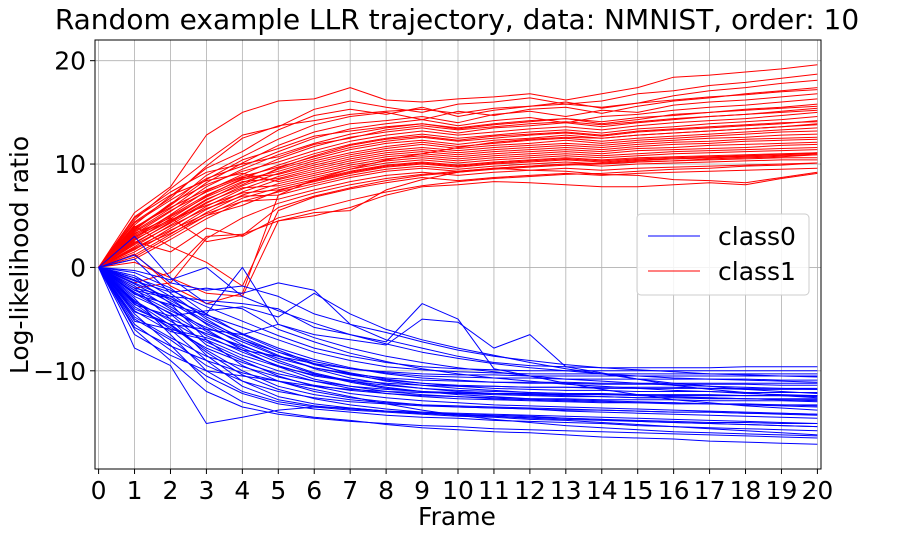 This screenshot has width=897, height=536. Describe the element at coordinates (757, 271) in the screenshot. I see `legend-label-class1: class1` at that location.